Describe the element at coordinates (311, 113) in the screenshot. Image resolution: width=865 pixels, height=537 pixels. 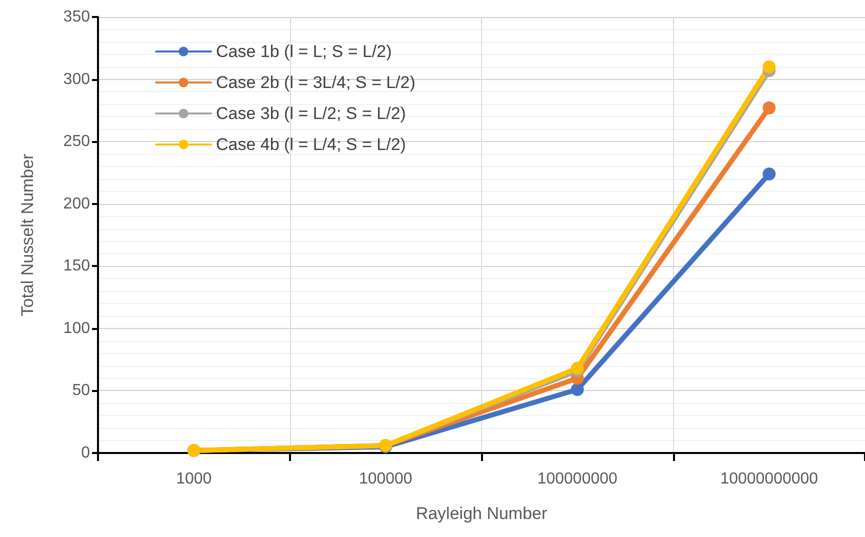
I see `legend-label: Case 3b (l = L/2; S = L/2)` at that location.